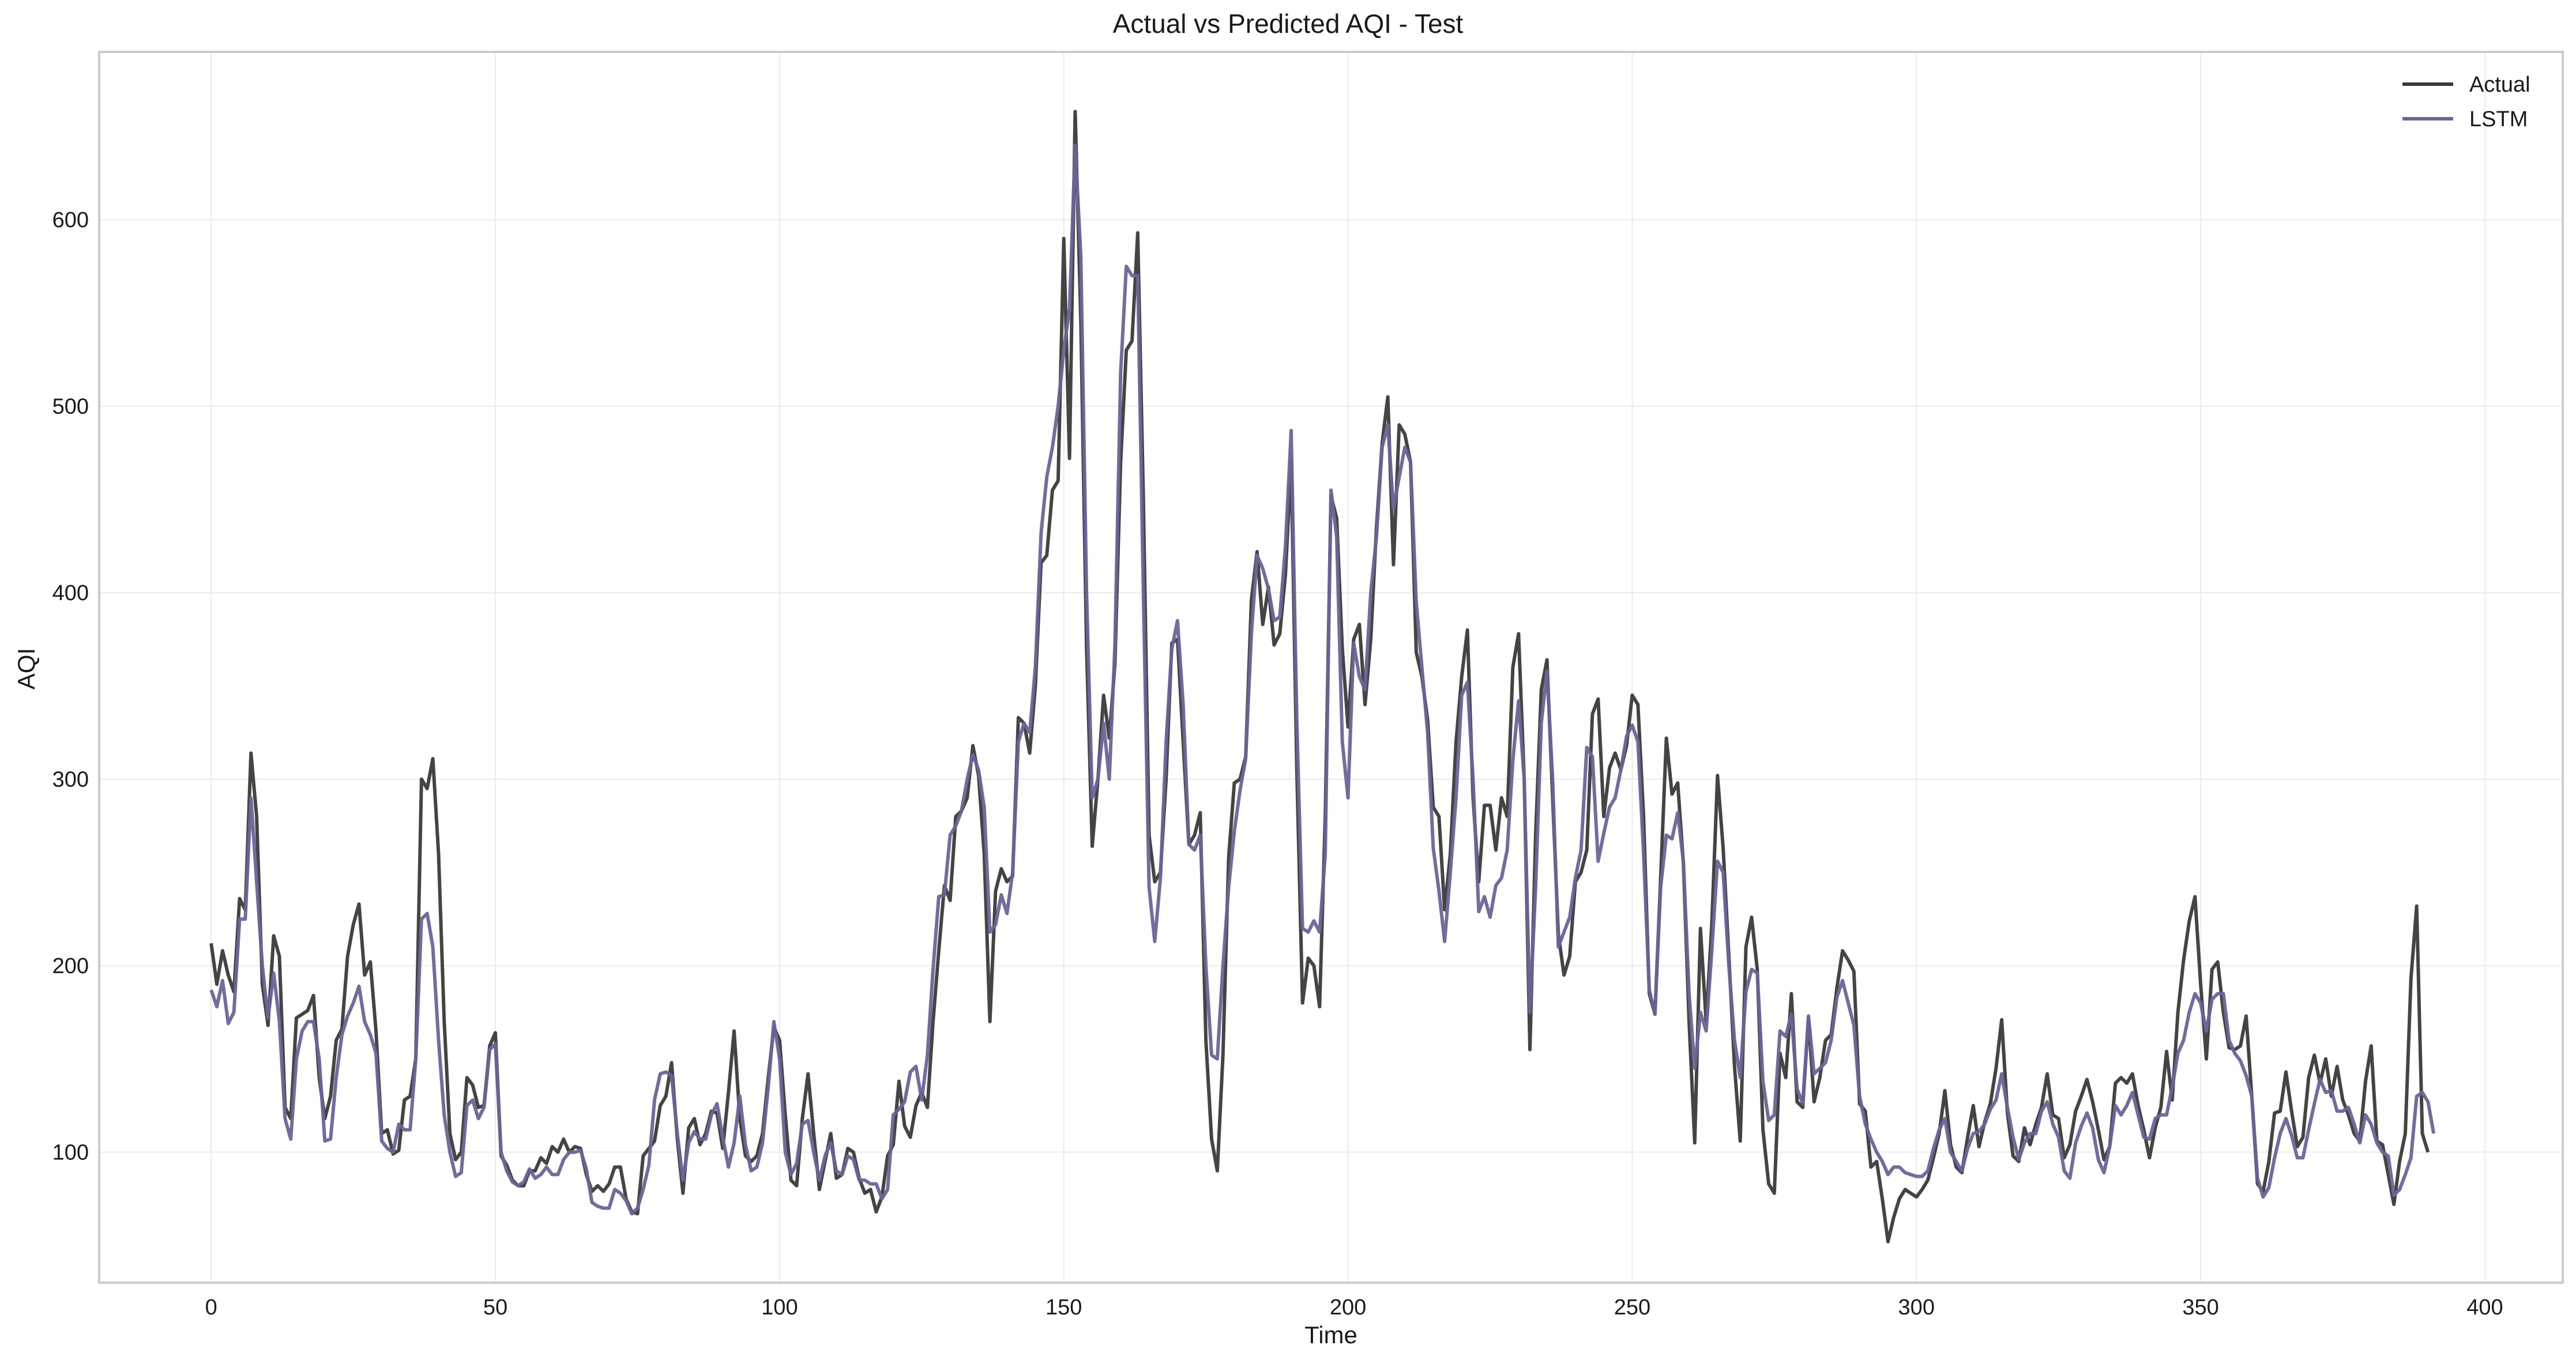  Describe the element at coordinates (1632, 1308) in the screenshot. I see `x-tick-label: 250` at that location.